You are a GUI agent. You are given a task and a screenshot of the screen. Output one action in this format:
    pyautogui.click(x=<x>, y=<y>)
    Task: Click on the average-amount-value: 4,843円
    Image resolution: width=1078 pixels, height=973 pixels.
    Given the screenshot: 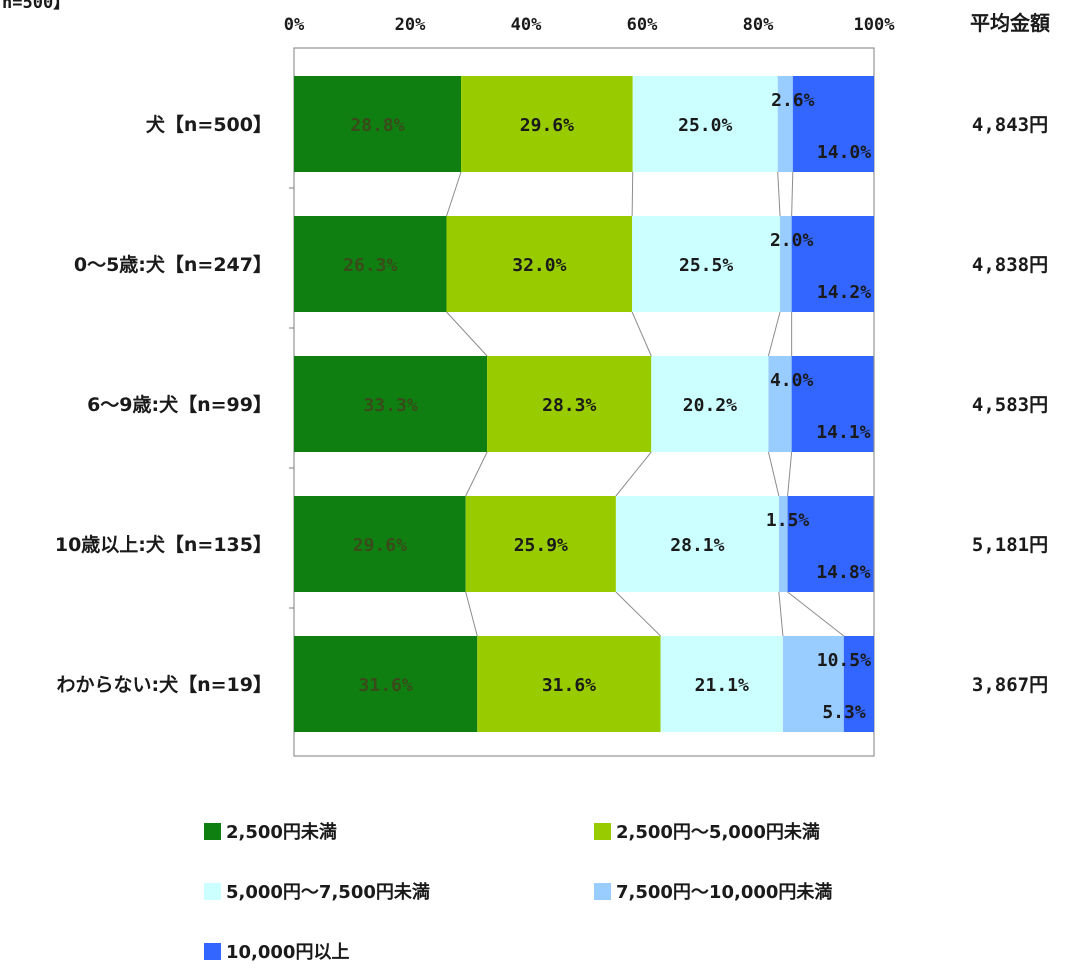 What is the action you would take?
    pyautogui.click(x=1010, y=125)
    